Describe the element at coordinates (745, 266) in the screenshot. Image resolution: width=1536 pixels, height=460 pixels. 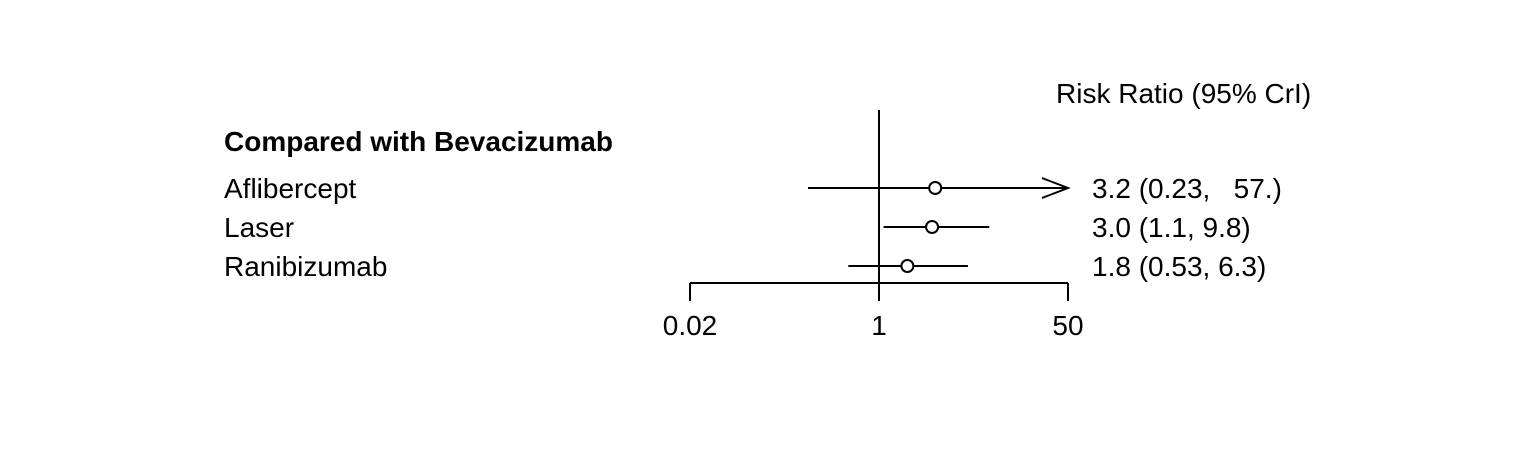
I see `forest-row: Ranibizumab 1.8 (0.53, 6.3)` at that location.